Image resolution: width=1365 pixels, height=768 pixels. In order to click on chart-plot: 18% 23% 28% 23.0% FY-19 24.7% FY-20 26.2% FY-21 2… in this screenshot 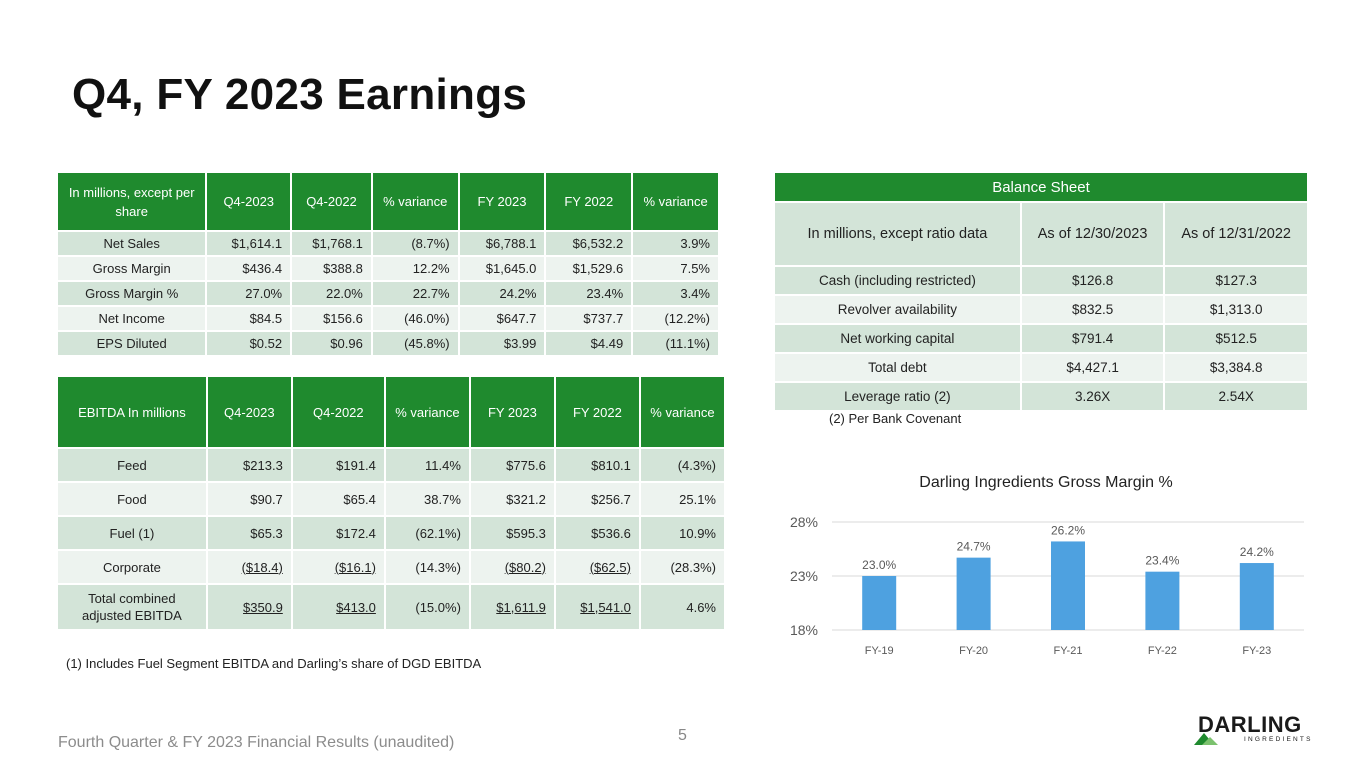, I will do `click(1047, 585)`.